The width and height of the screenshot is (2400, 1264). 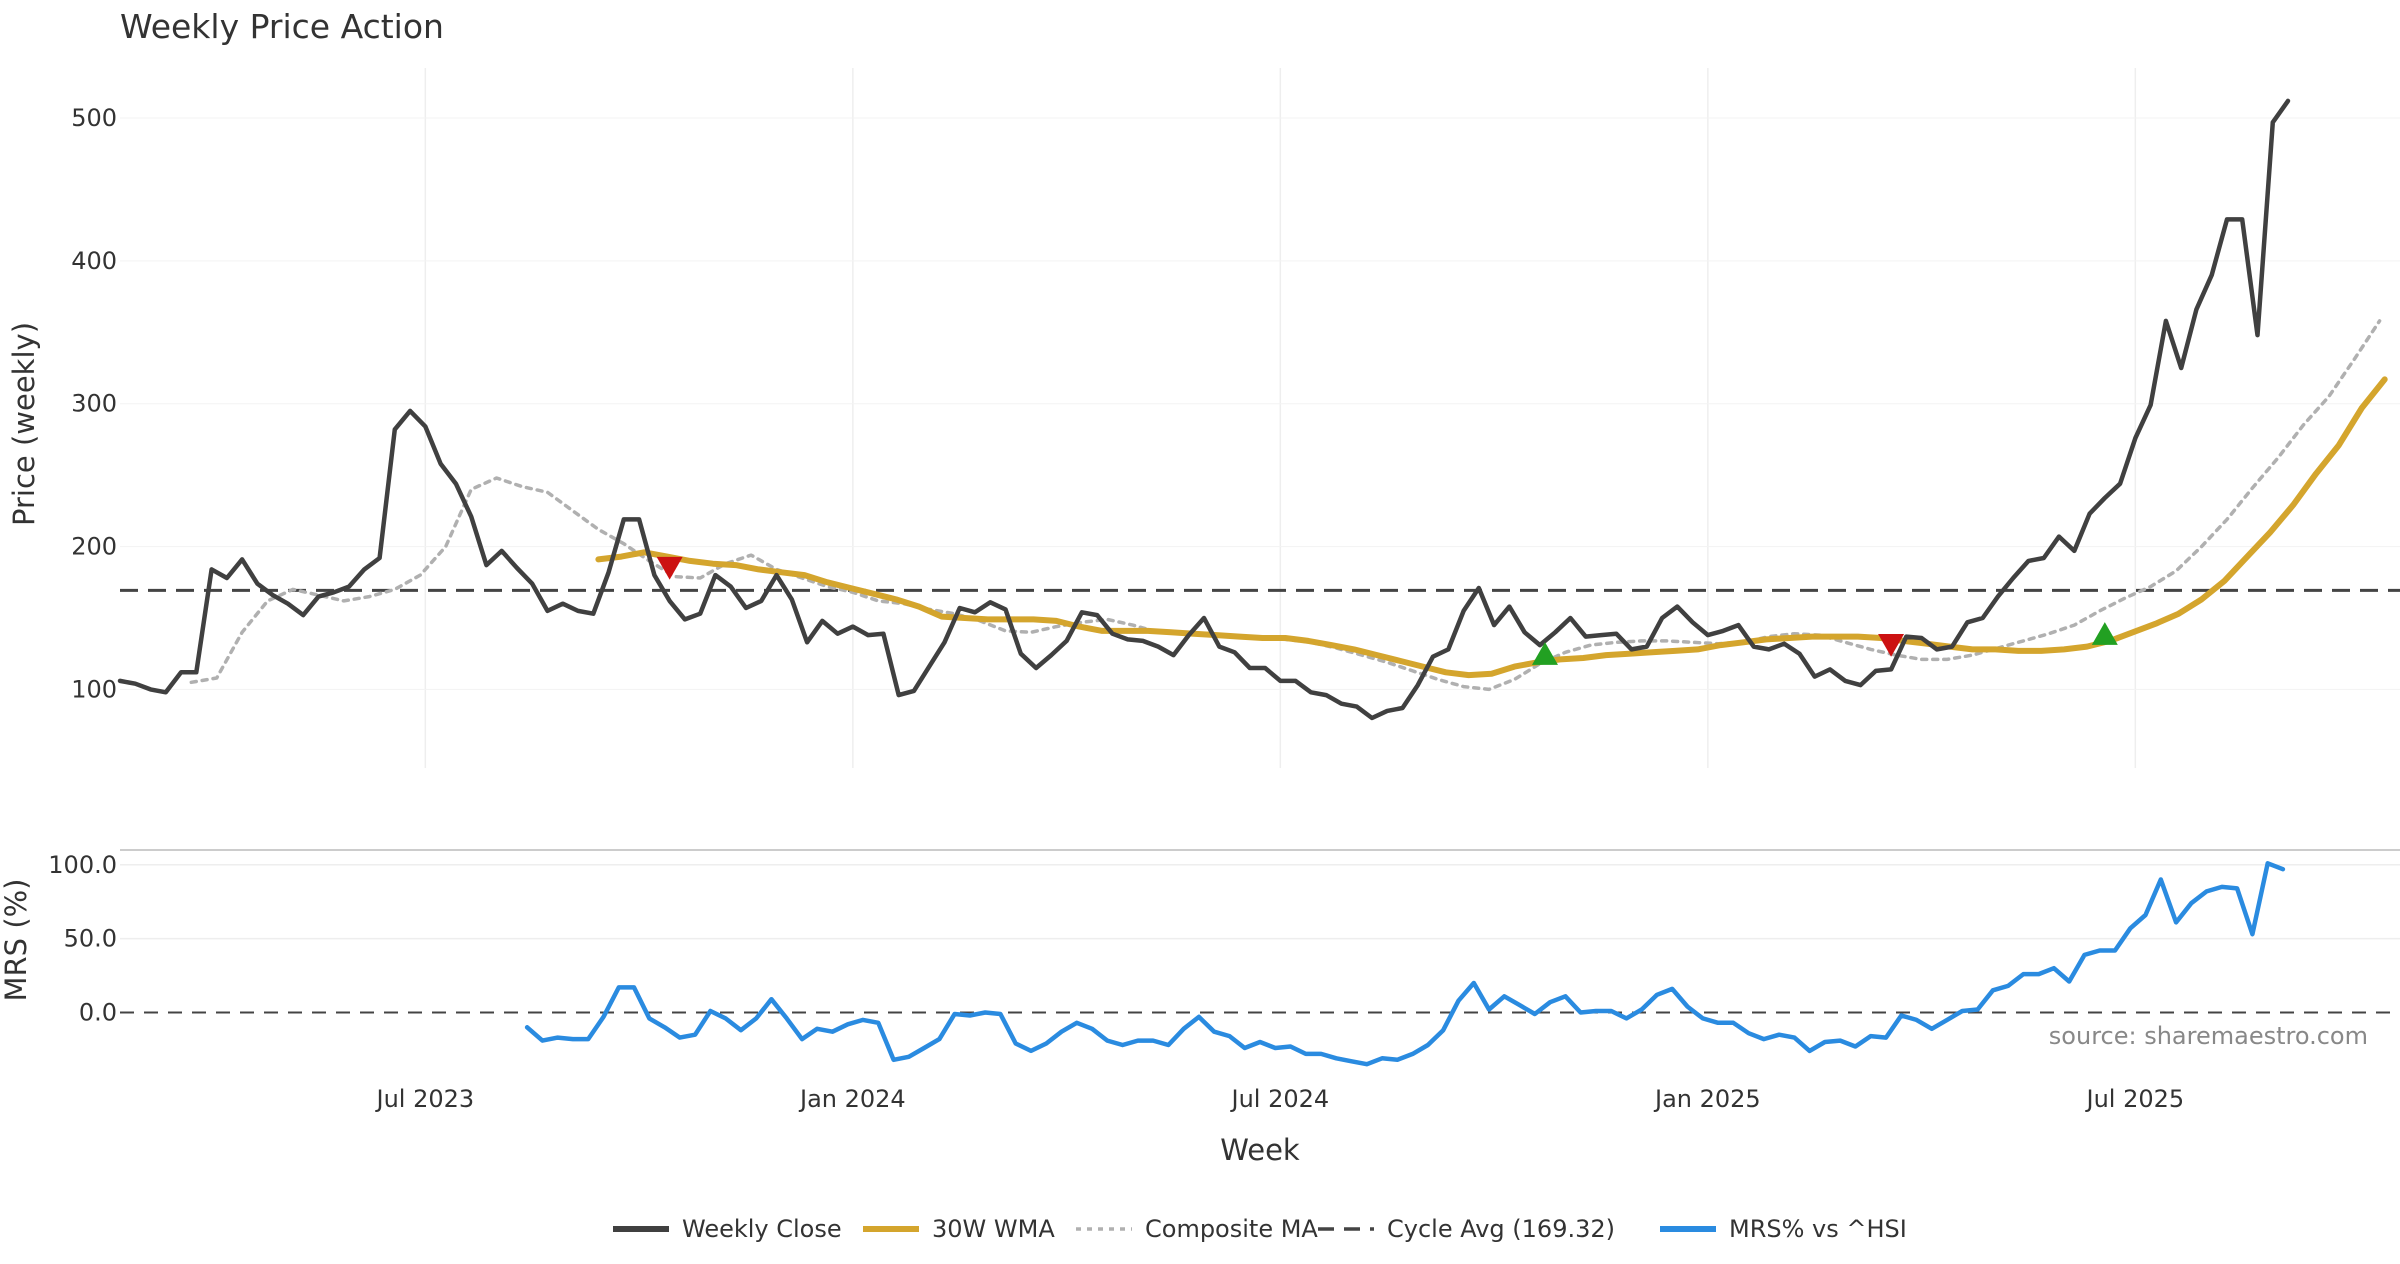 I want to click on mrs-y-tick-label: 0.0, so click(x=98, y=1013).